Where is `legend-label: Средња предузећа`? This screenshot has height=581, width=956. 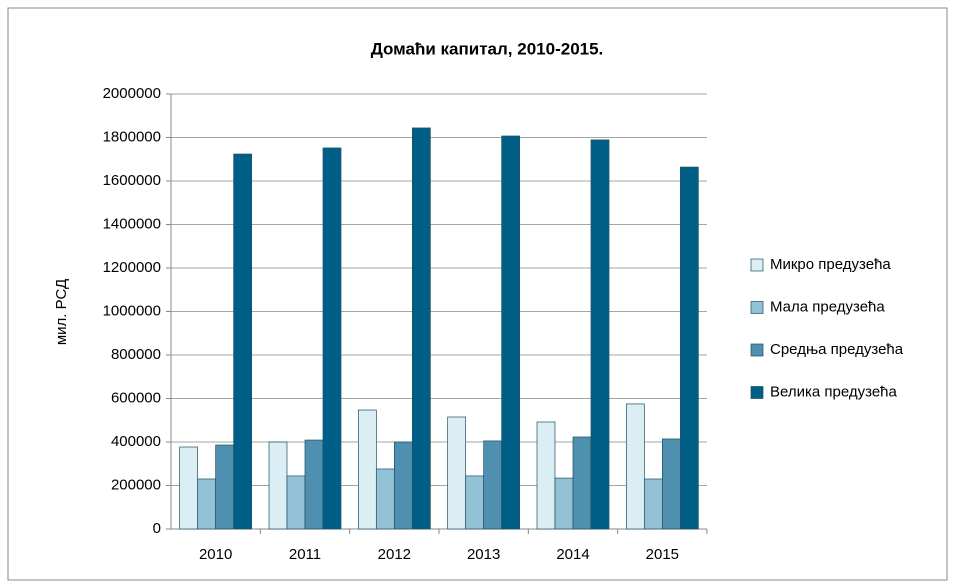 legend-label: Средња предузећа is located at coordinates (837, 349).